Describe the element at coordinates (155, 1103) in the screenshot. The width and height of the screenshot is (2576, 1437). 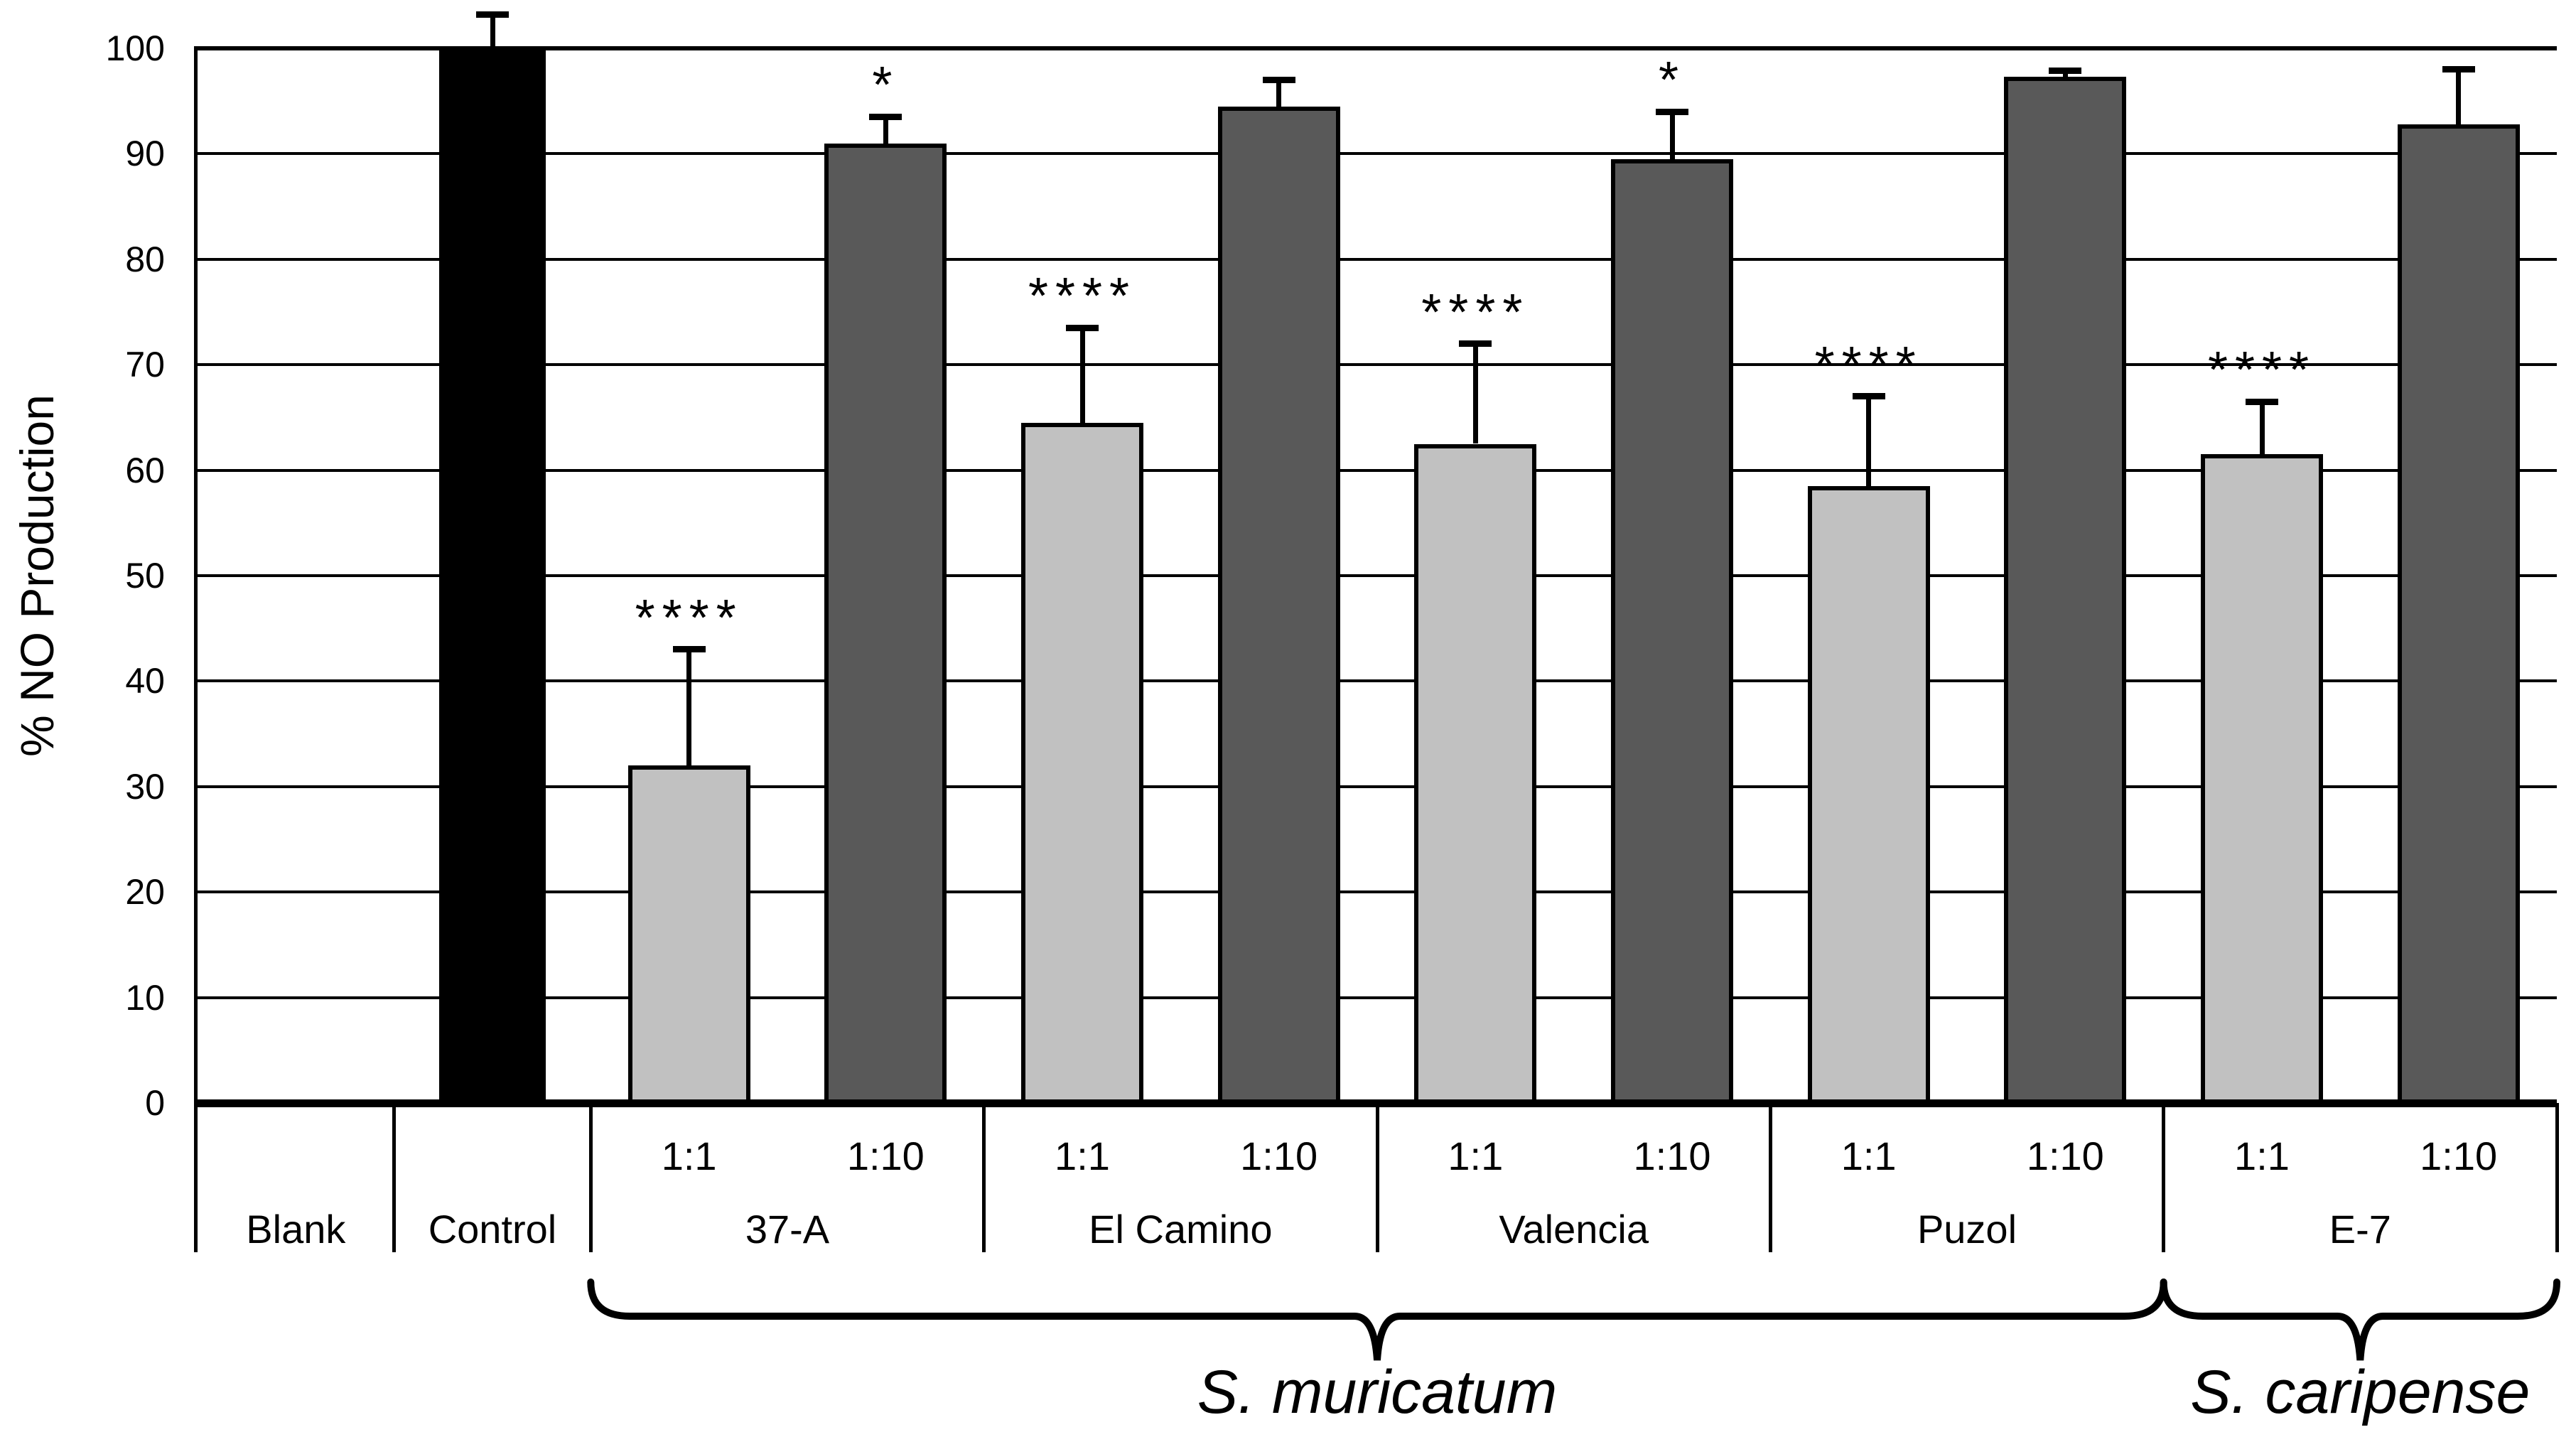
I see `y-tick-label: 0` at that location.